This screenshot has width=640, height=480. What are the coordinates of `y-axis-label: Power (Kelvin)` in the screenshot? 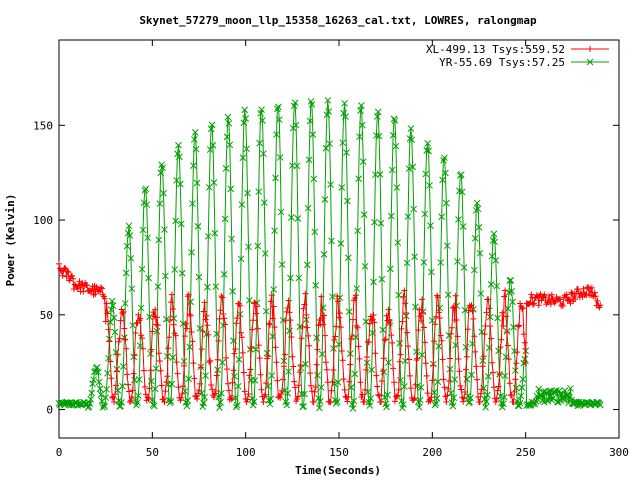 It's located at (10, 240).